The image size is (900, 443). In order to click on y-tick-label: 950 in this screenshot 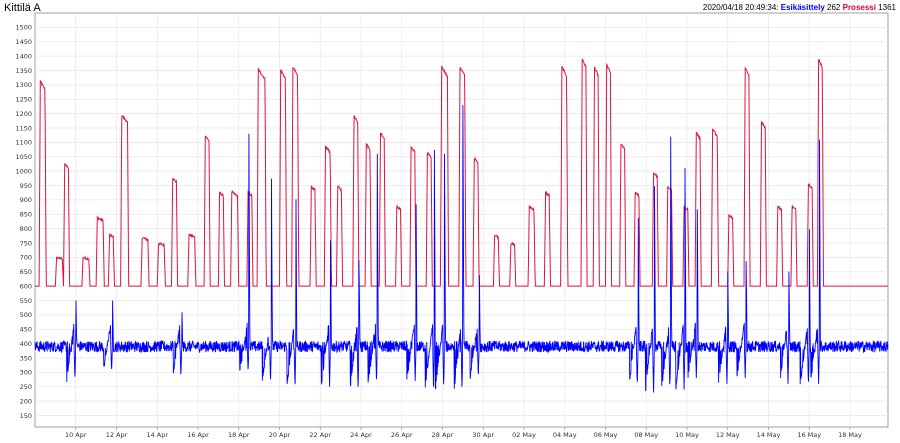, I will do `click(26, 186)`.